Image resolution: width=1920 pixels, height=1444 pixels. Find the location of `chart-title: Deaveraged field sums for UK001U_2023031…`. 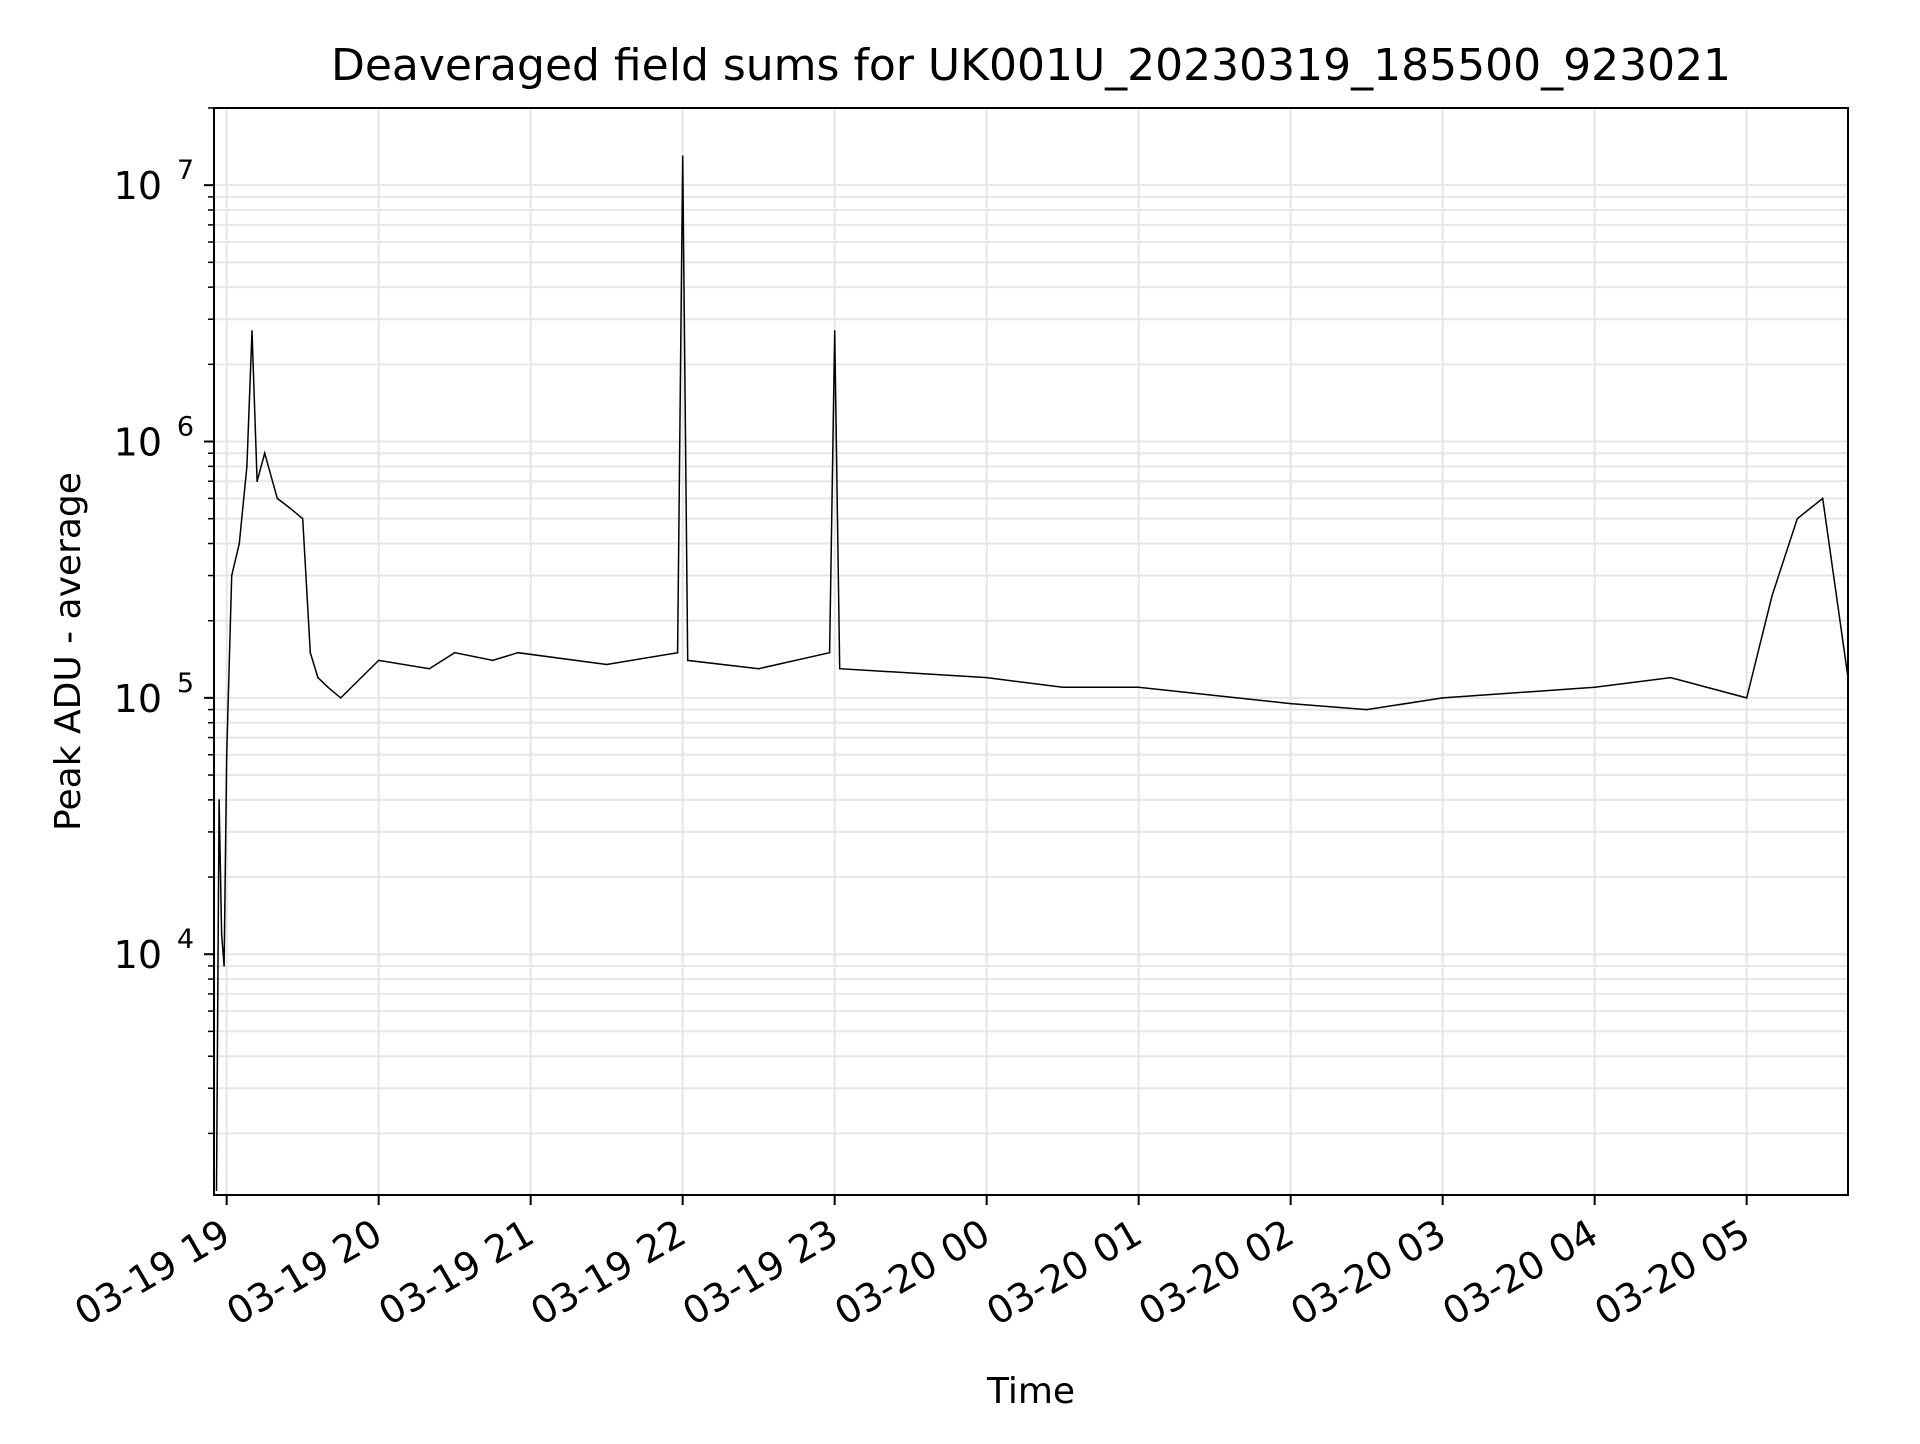

chart-title: Deaveraged field sums for UK001U_2023031… is located at coordinates (1031, 65).